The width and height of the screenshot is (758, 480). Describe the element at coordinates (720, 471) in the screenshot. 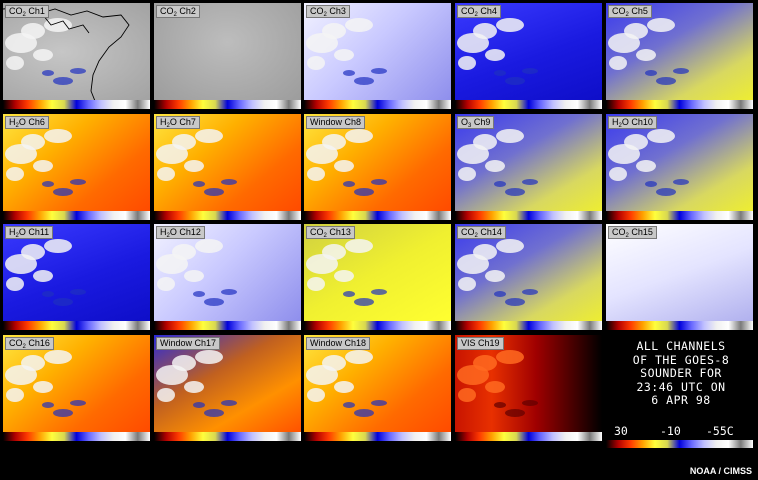

I see `credit-text: NOAA / CIMSS` at that location.